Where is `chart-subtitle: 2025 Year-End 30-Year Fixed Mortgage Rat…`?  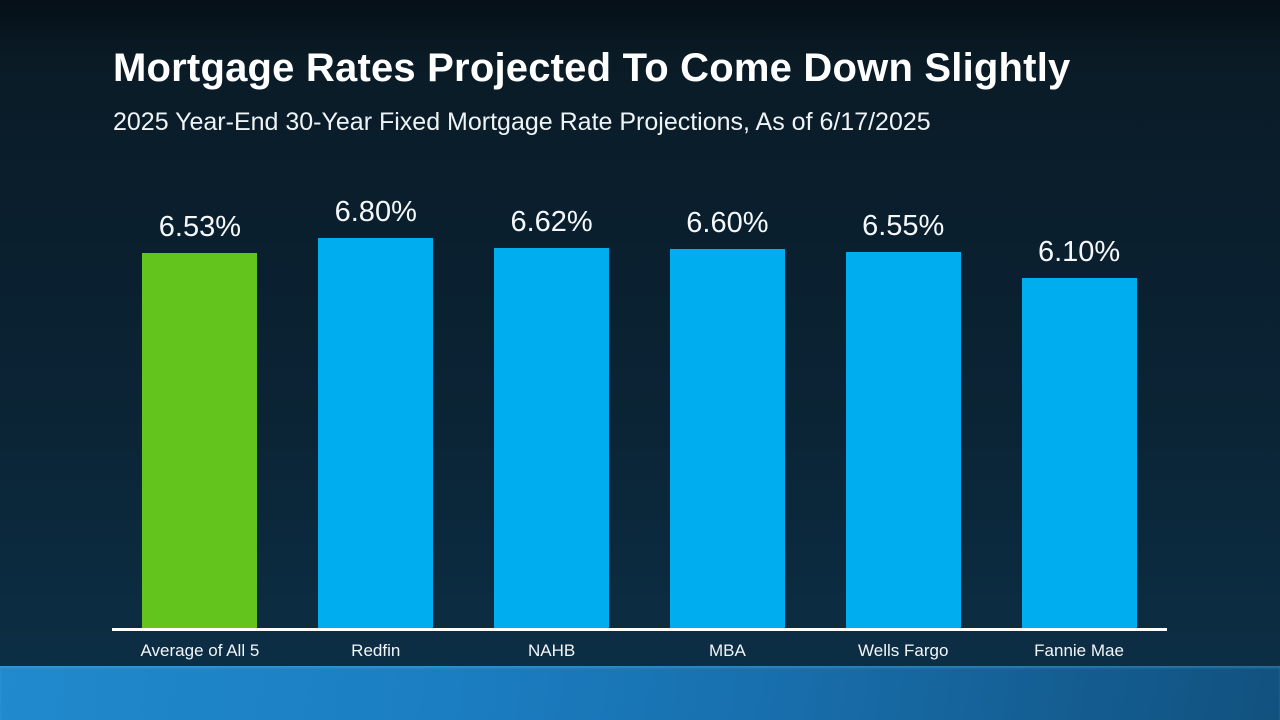 chart-subtitle: 2025 Year-End 30-Year Fixed Mortgage Rat… is located at coordinates (522, 122).